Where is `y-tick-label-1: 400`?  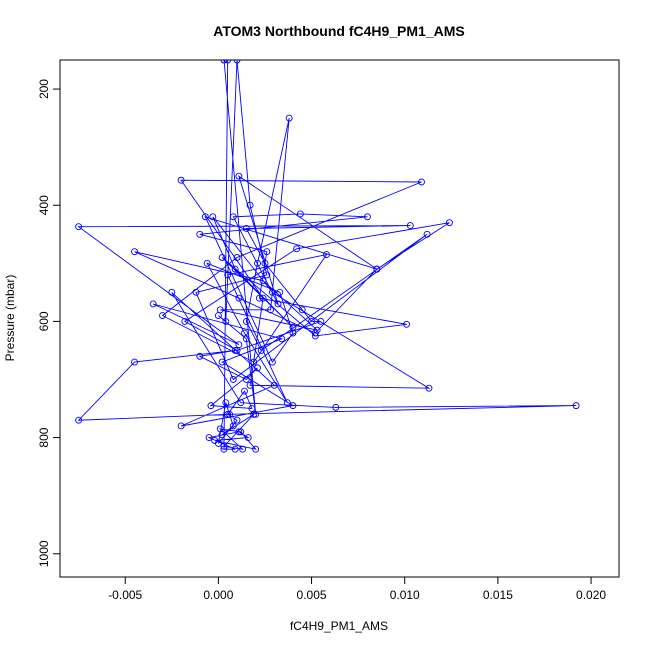 y-tick-label-1: 400 is located at coordinates (44, 205).